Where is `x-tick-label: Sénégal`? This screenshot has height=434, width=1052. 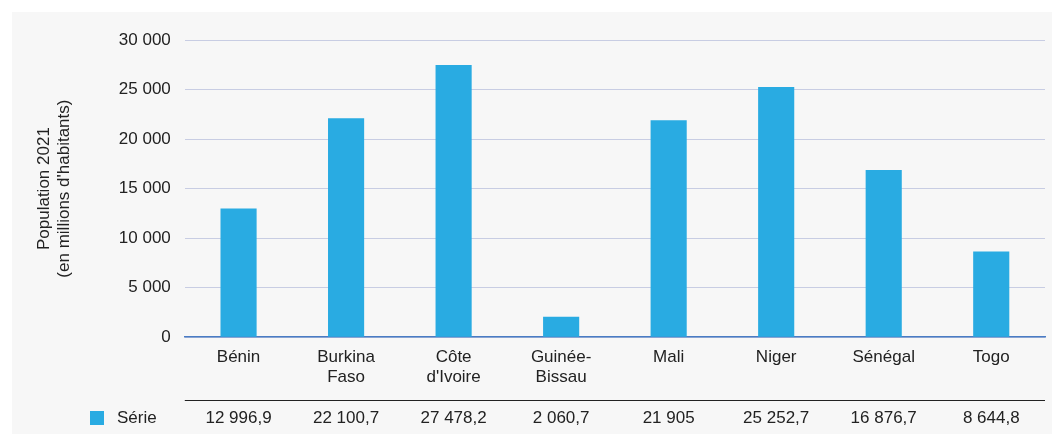 x-tick-label: Sénégal is located at coordinates (883, 357).